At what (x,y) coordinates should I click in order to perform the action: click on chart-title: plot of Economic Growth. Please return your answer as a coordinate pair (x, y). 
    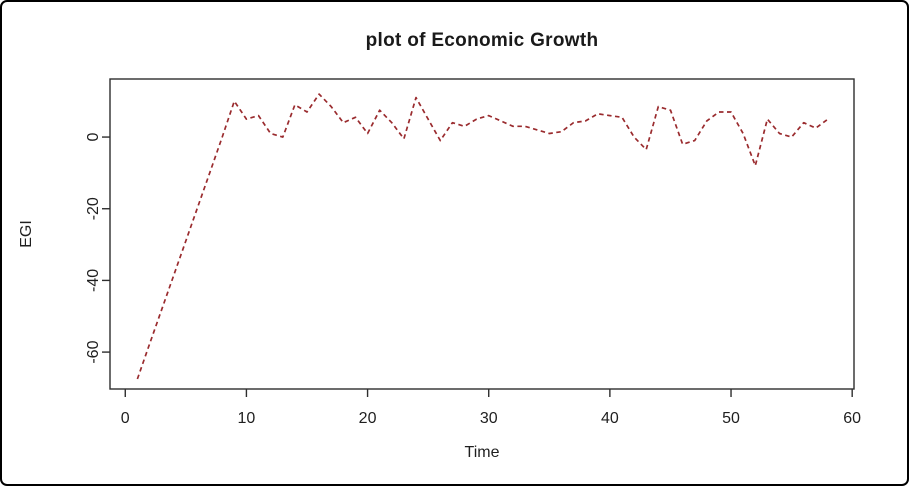
    Looking at the image, I should click on (482, 40).